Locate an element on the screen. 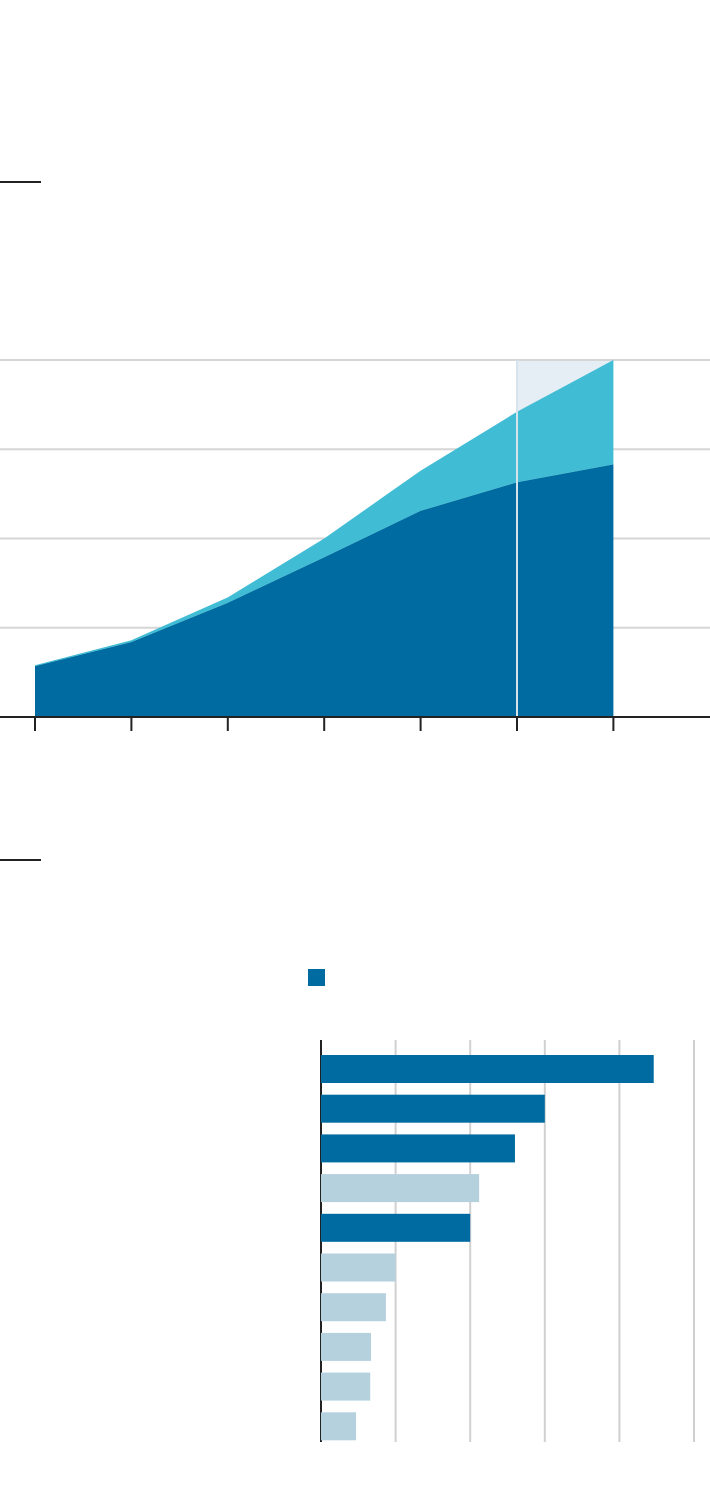 The image size is (710, 1506). area is located at coordinates (324, 590).